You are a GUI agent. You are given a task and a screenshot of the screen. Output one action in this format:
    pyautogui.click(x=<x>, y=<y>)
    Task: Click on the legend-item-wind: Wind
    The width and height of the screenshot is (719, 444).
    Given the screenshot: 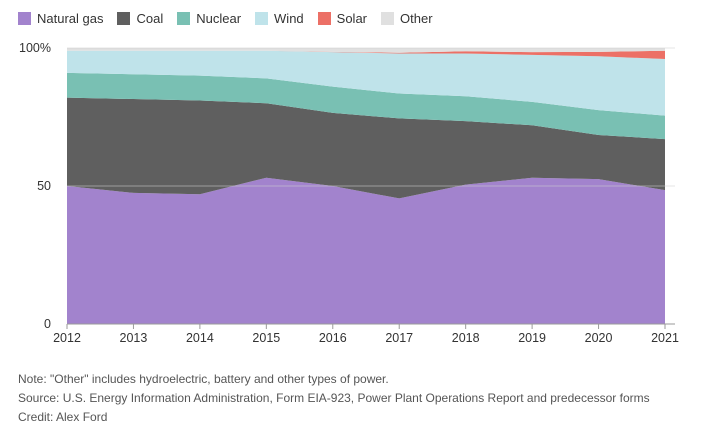 What is the action you would take?
    pyautogui.click(x=279, y=18)
    